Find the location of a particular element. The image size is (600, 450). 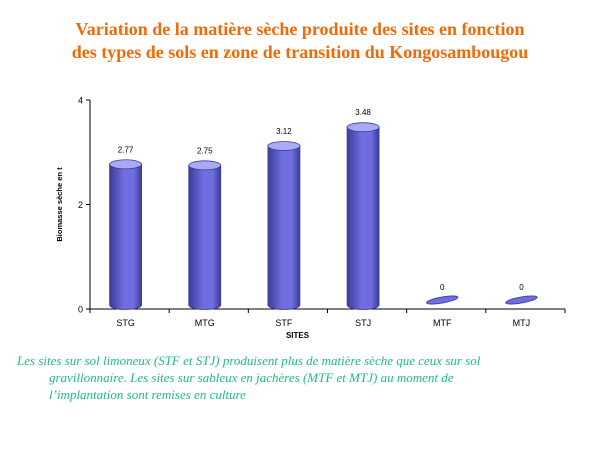

y-tick-label: 2 is located at coordinates (80, 205).